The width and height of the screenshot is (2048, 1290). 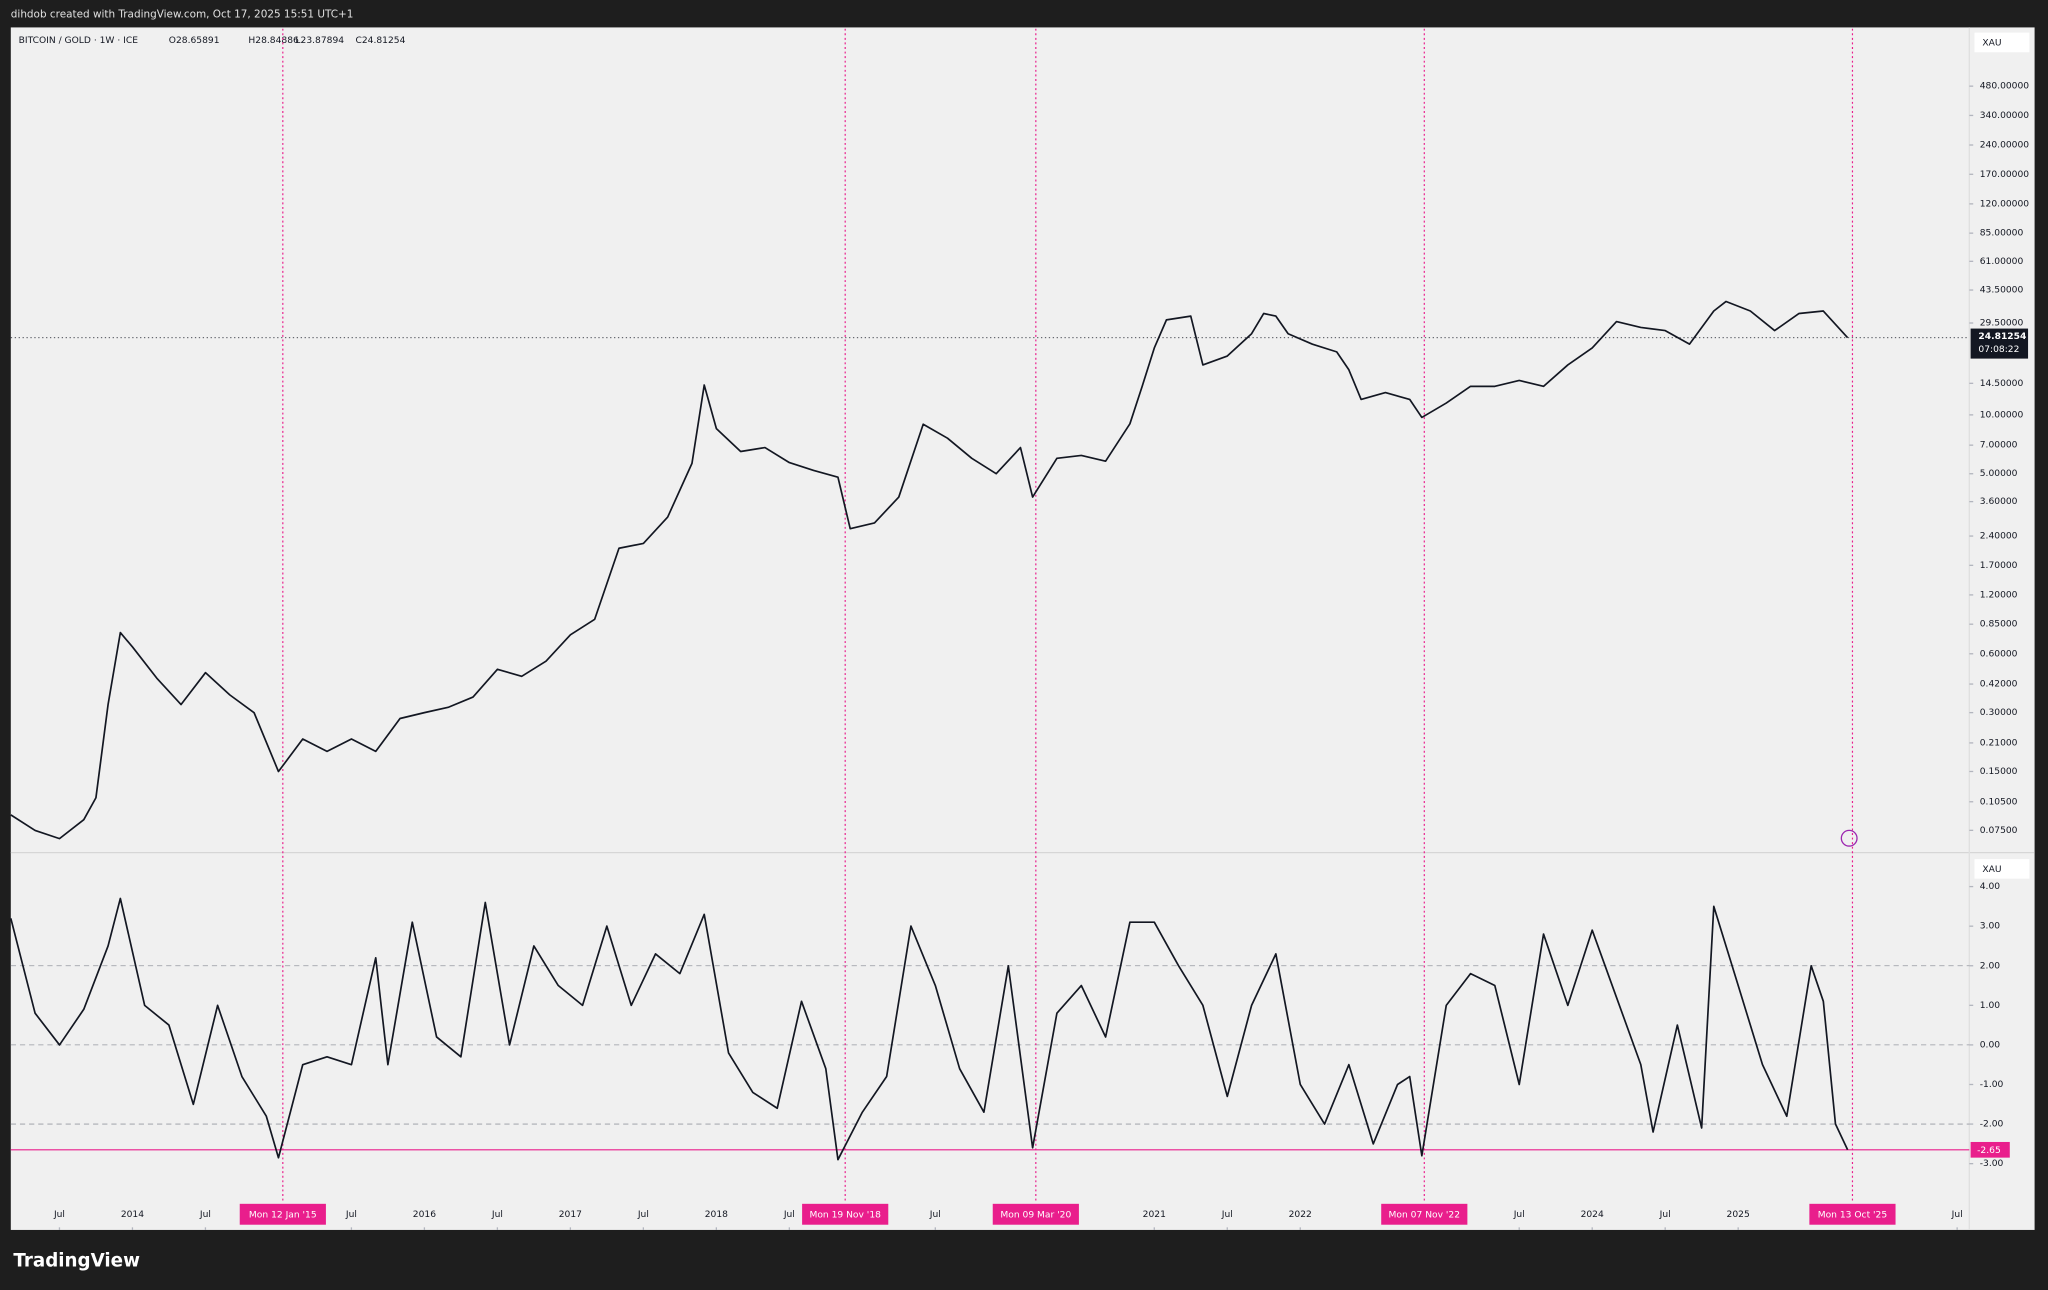 What do you see at coordinates (2002, 384) in the screenshot?
I see `y-tick-label: 14.50000` at bounding box center [2002, 384].